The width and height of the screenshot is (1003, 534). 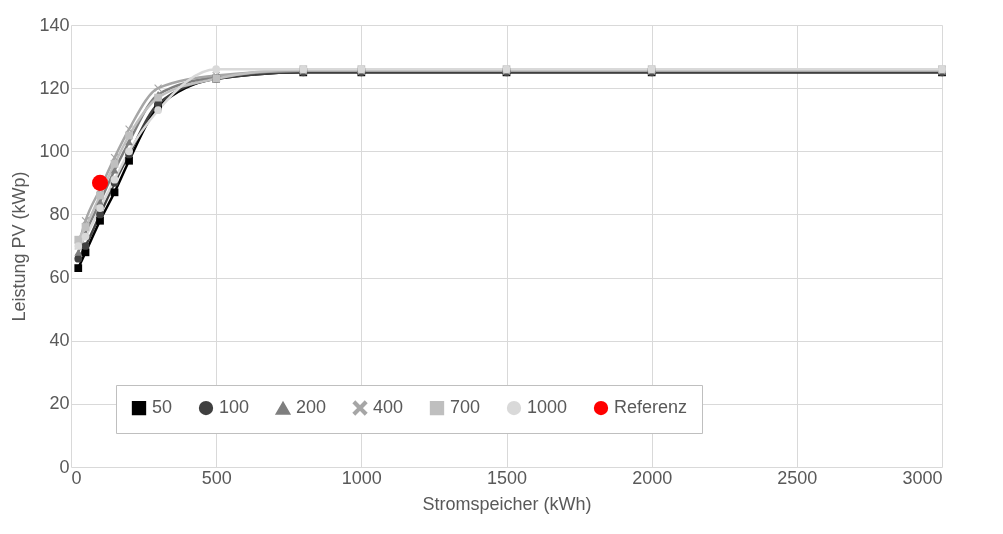 I want to click on legend-label: 100, so click(x=234, y=407).